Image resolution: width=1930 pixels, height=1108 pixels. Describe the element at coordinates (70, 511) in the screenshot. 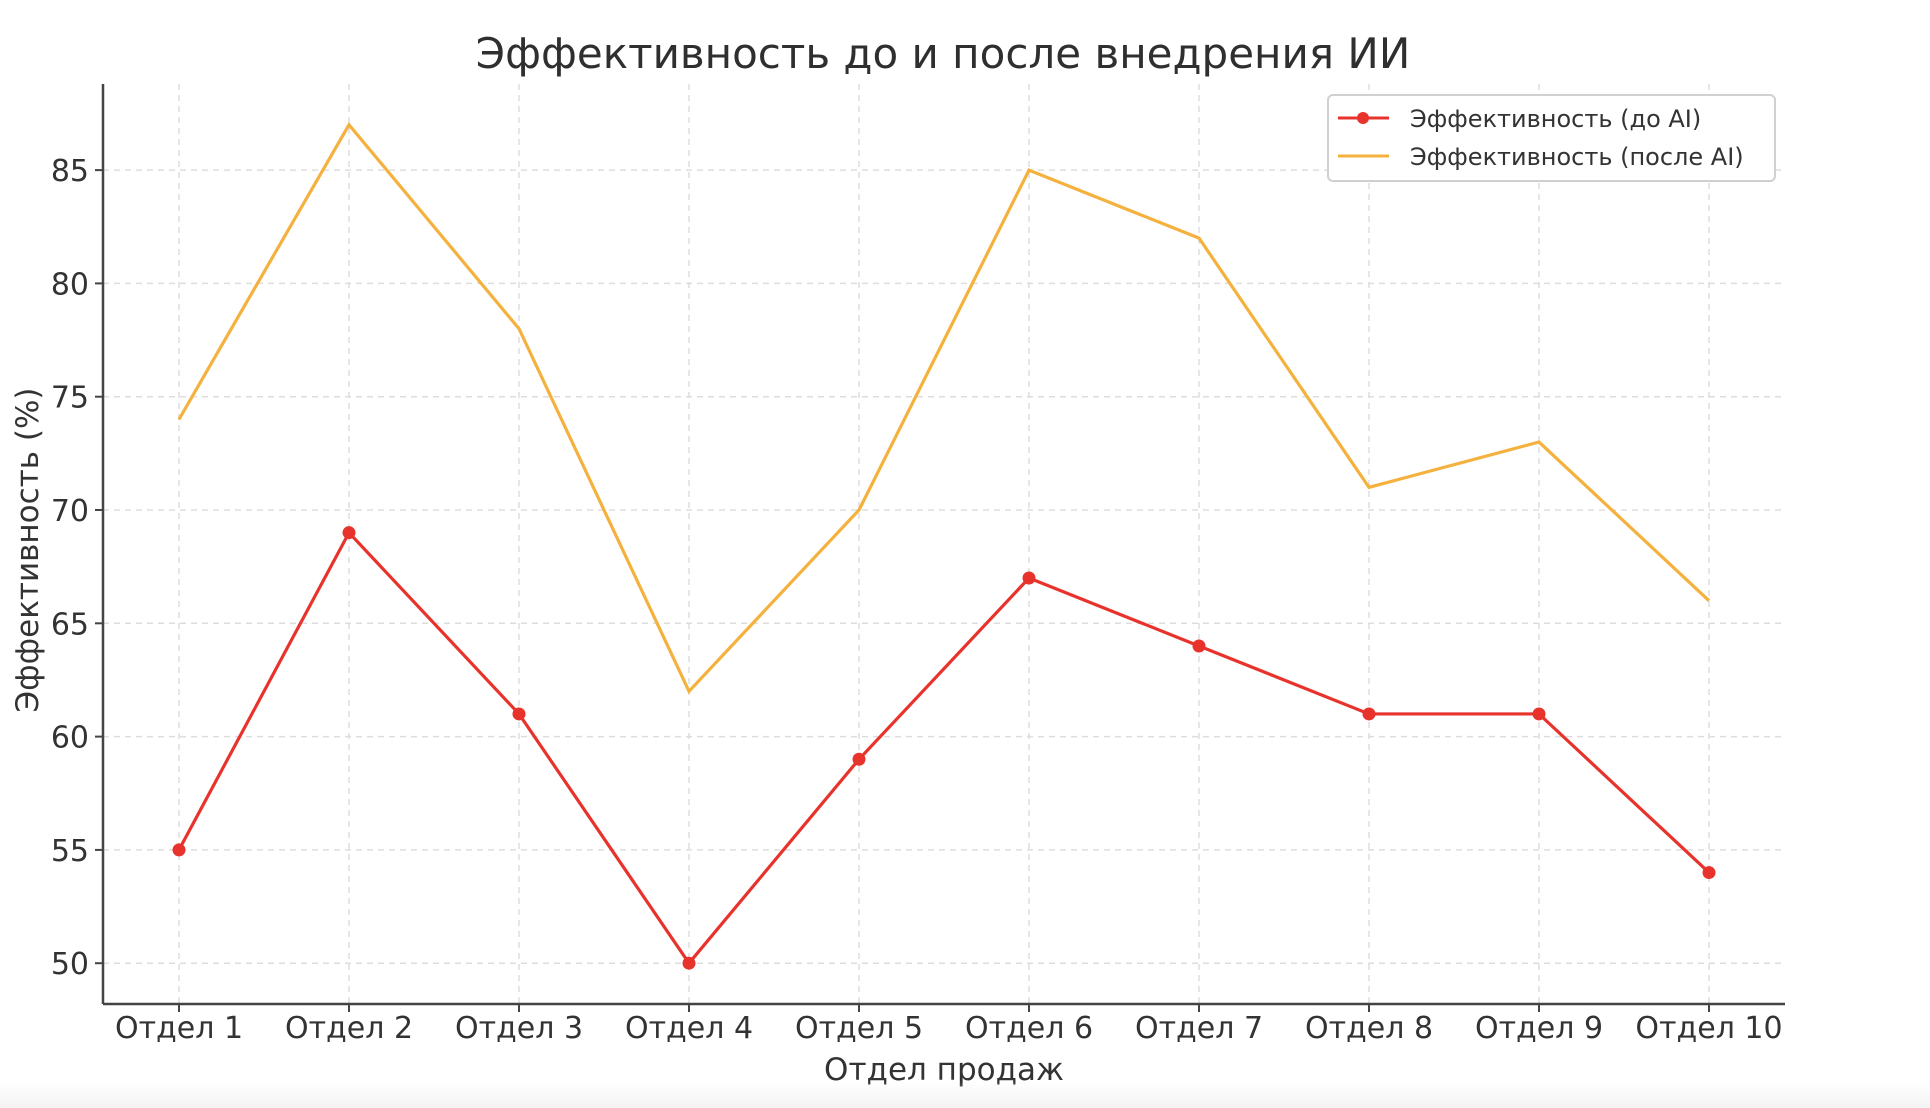

I see `y-tick-label-70: 70` at that location.